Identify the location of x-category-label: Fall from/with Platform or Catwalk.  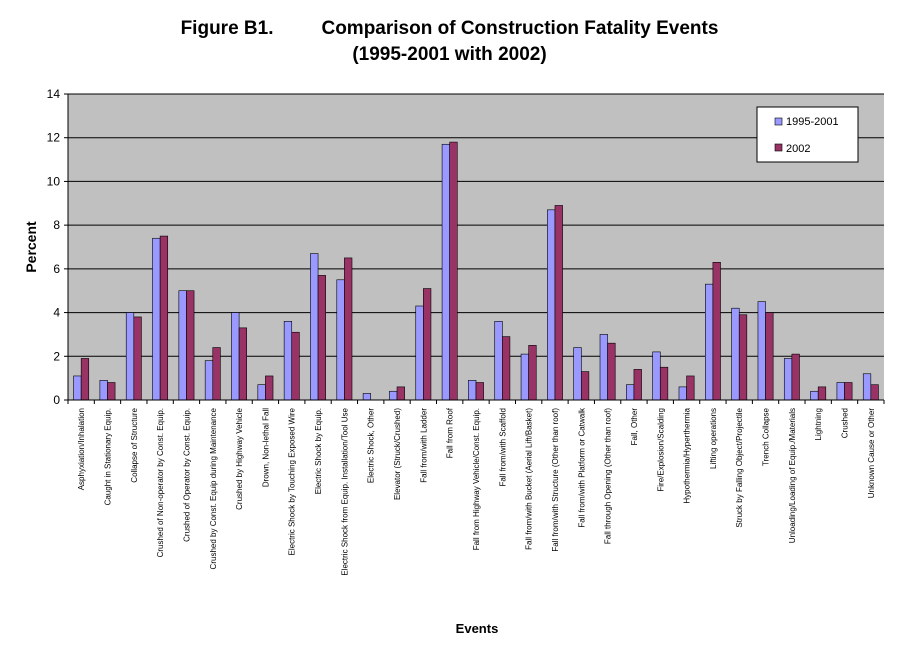
(581, 467).